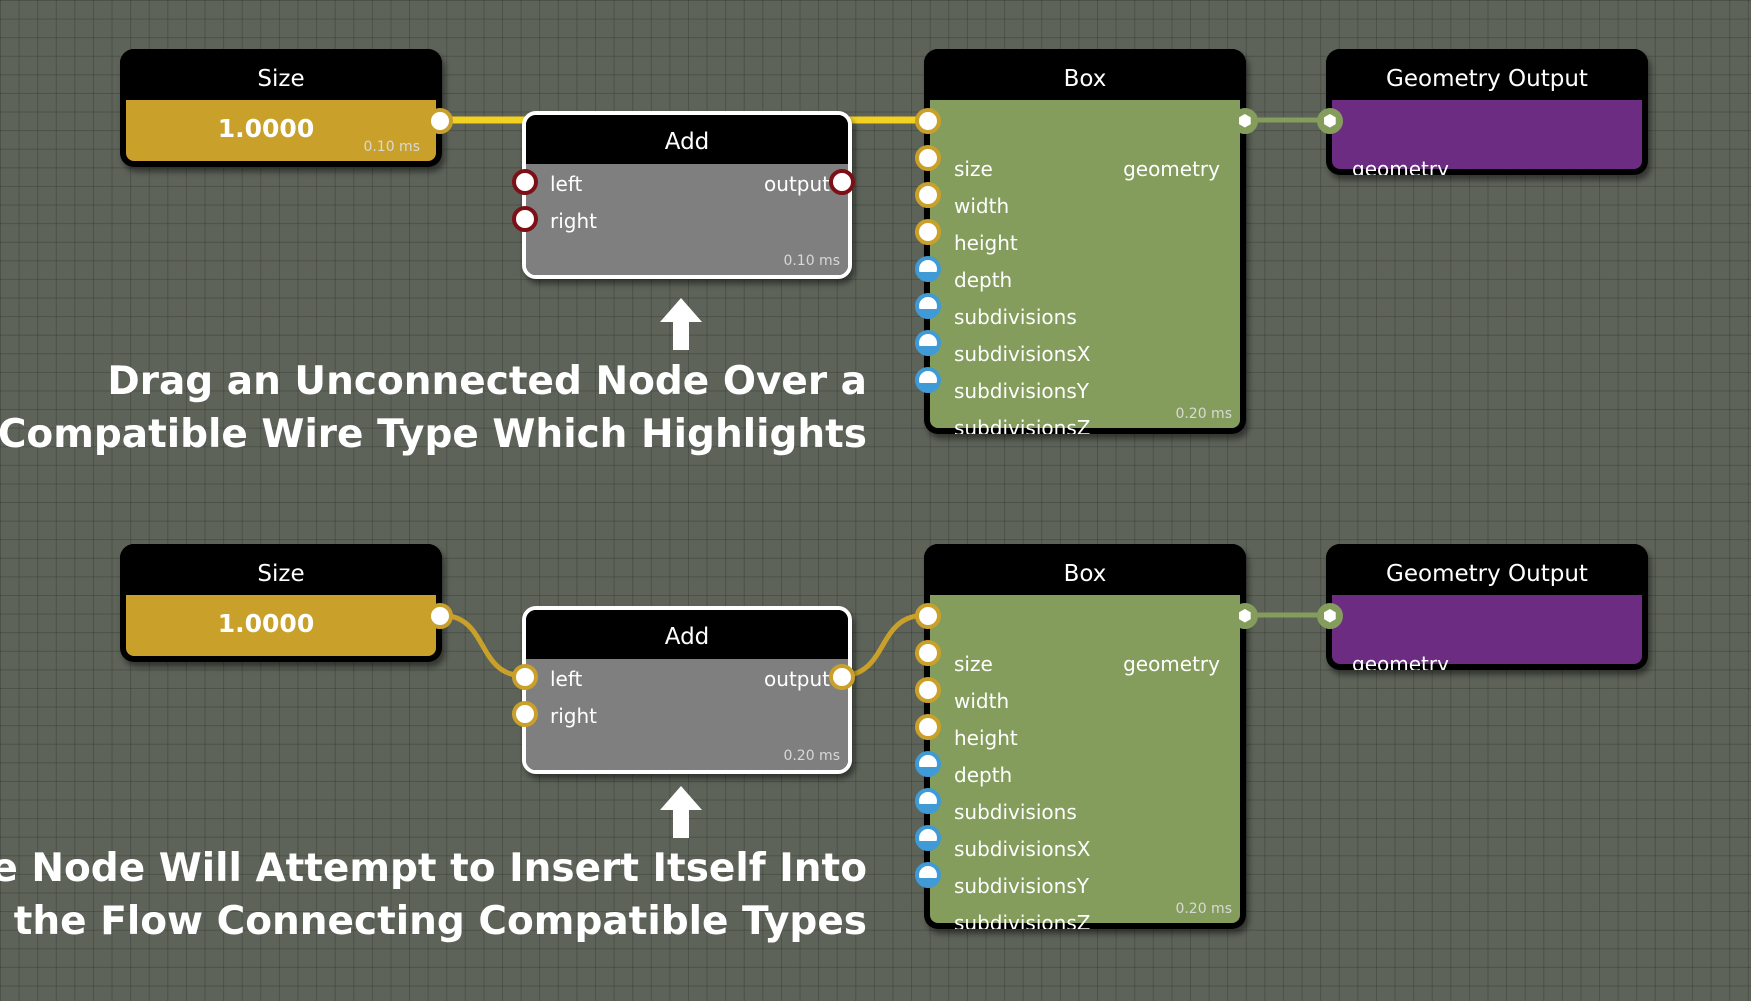 Image resolution: width=1751 pixels, height=1001 pixels. I want to click on caption-line: the Flow Connecting Compatible Types, so click(440, 921).